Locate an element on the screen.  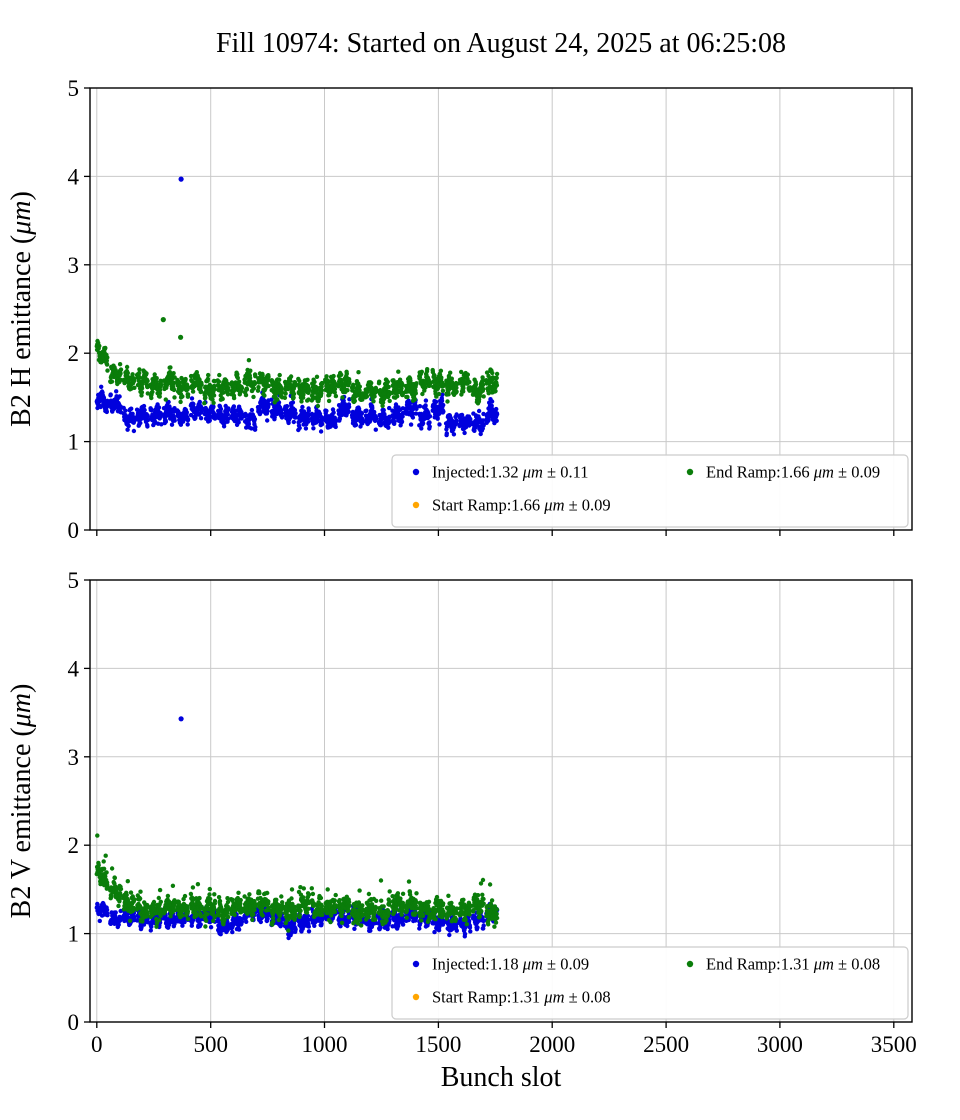
svg-text: End Ramp:1.66 μm ± 0.09 is located at coordinates (793, 472).